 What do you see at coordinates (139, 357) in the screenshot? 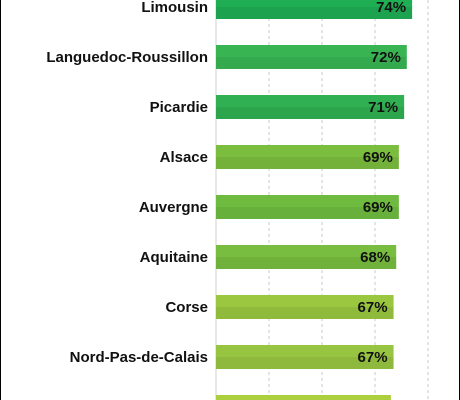
I see `category-label: Nord-Pas-de-Calais` at bounding box center [139, 357].